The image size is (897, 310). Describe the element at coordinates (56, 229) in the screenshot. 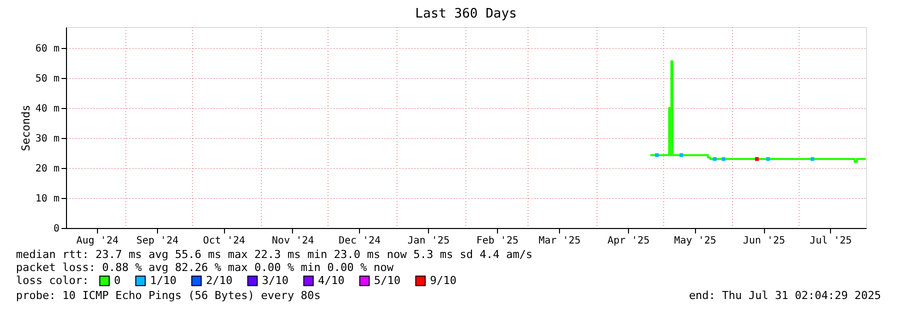

I see `y-tick-label: 0` at that location.